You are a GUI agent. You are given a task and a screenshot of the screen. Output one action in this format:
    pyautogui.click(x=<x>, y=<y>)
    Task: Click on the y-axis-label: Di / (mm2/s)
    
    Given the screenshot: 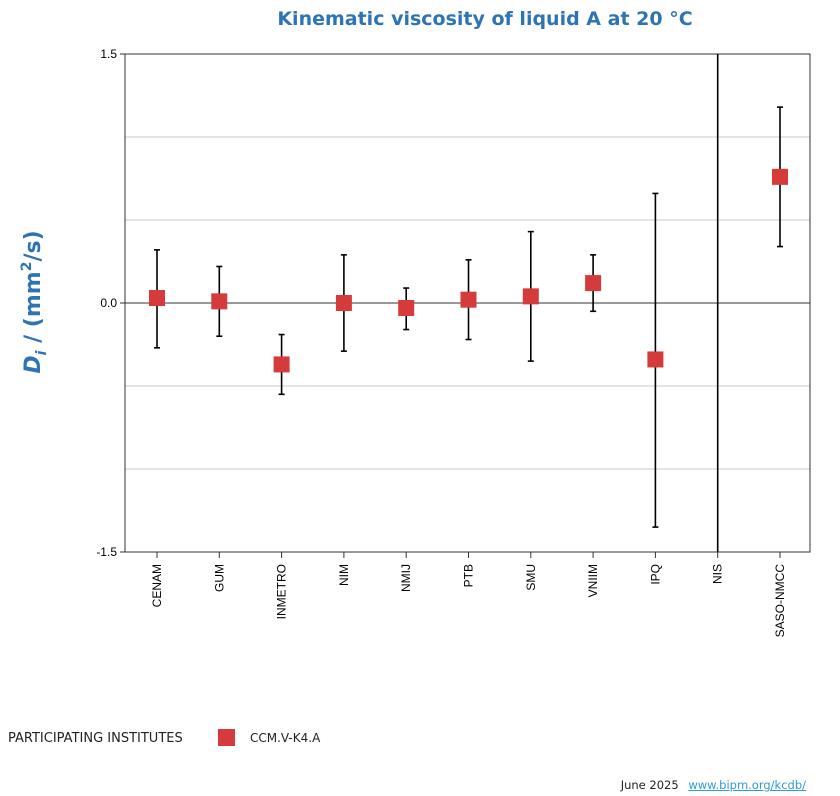 What is the action you would take?
    pyautogui.click(x=34, y=301)
    